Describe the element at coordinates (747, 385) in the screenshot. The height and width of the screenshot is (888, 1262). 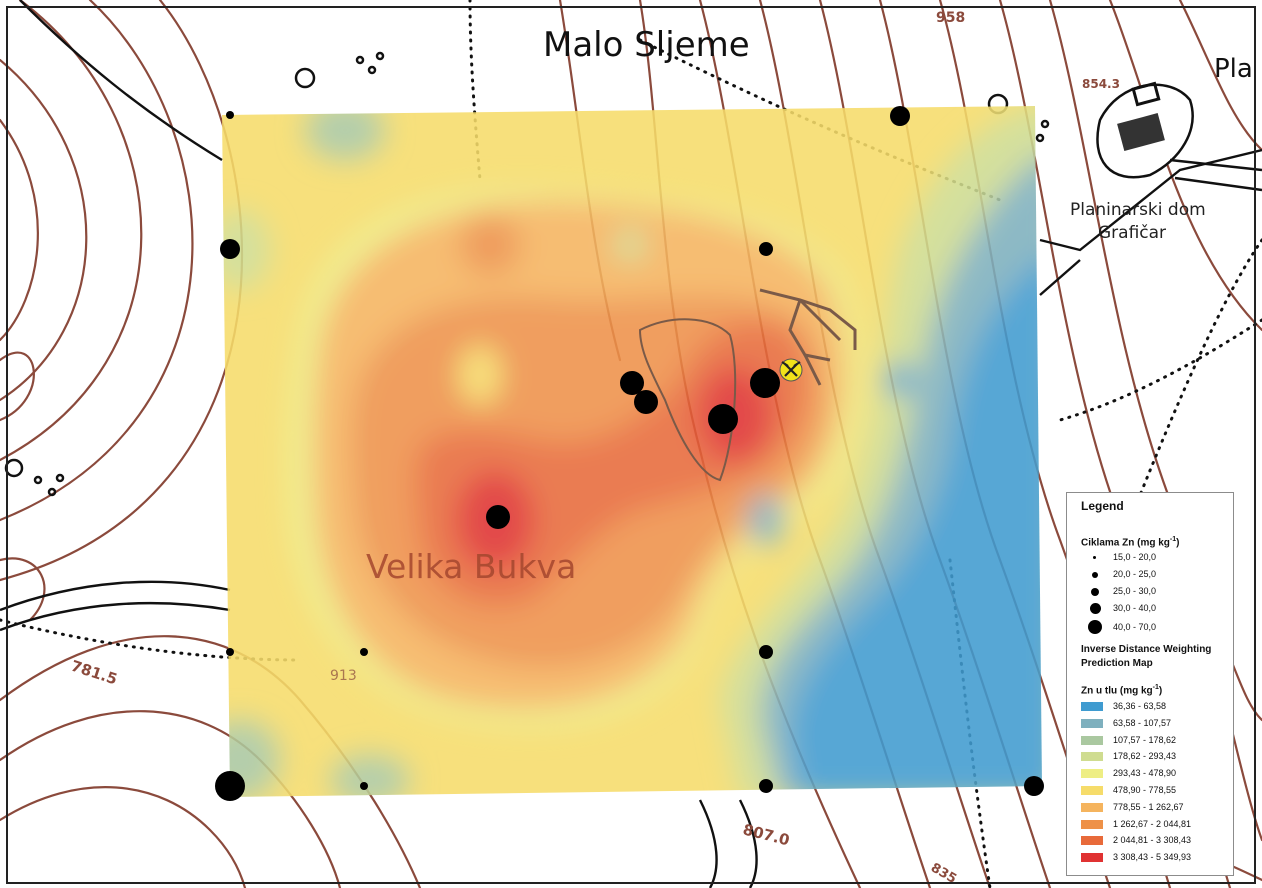
I see `mine-workings` at that location.